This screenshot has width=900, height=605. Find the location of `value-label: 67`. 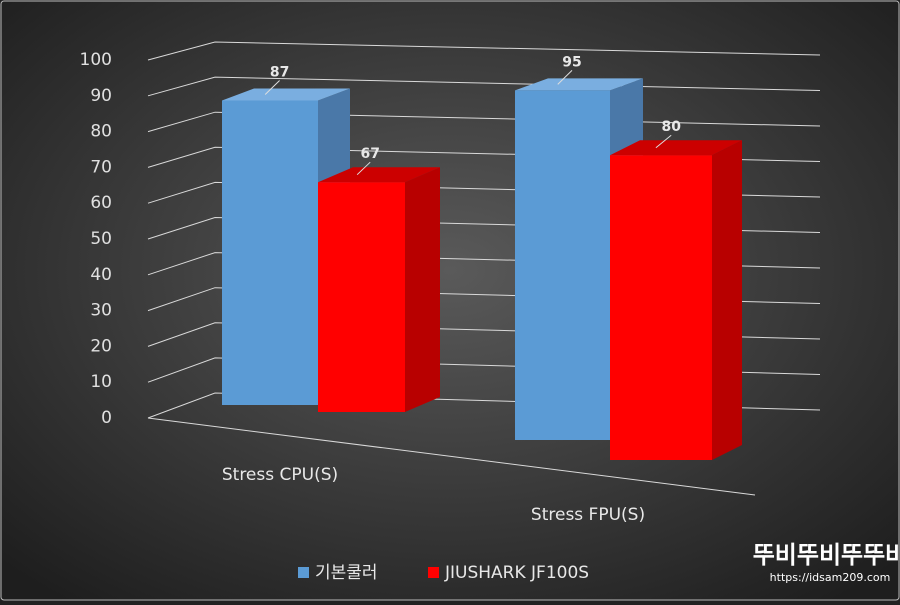

value-label: 67 is located at coordinates (369, 154).